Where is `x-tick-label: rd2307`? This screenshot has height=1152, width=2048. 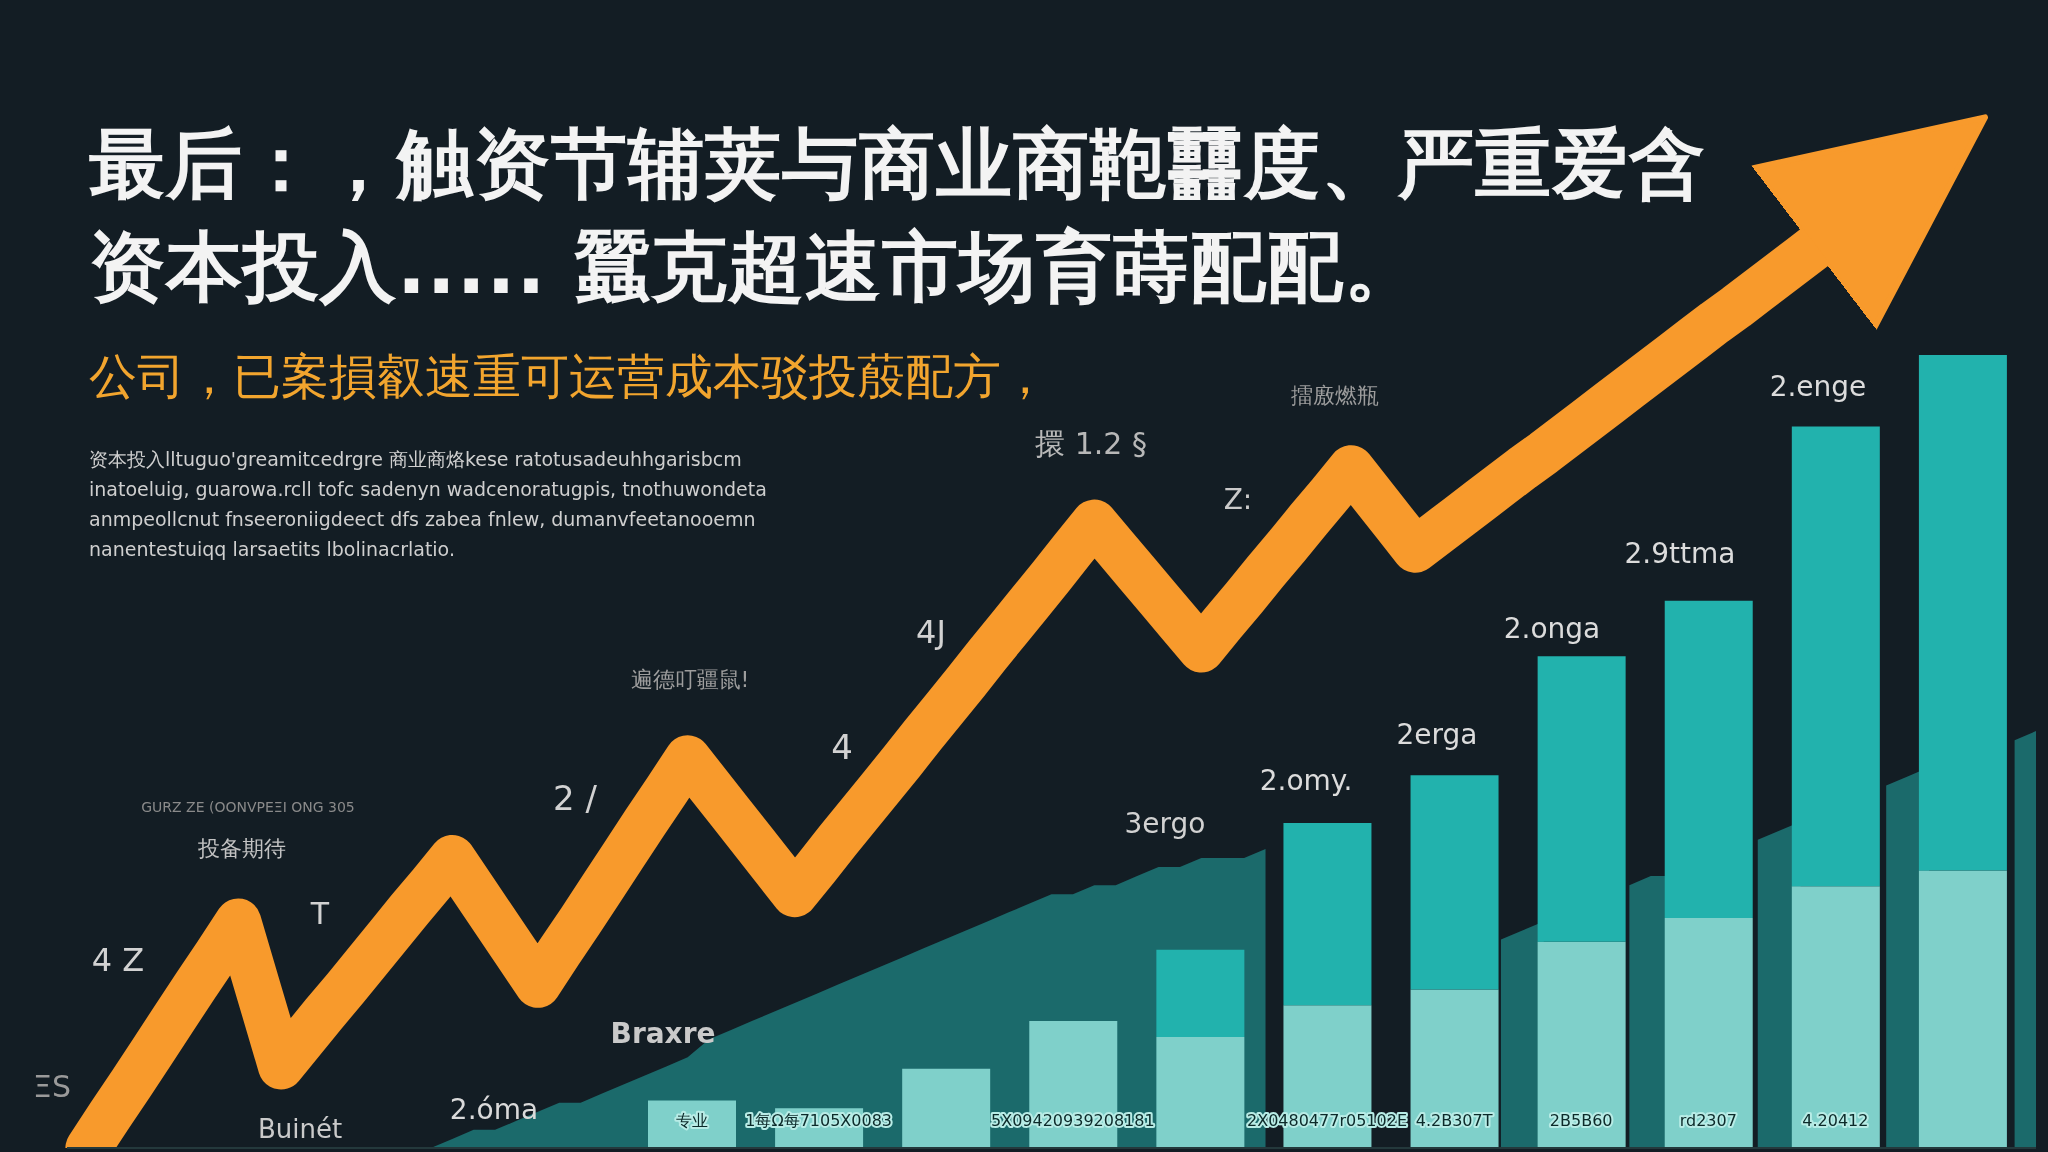 x-tick-label: rd2307 is located at coordinates (1708, 1120).